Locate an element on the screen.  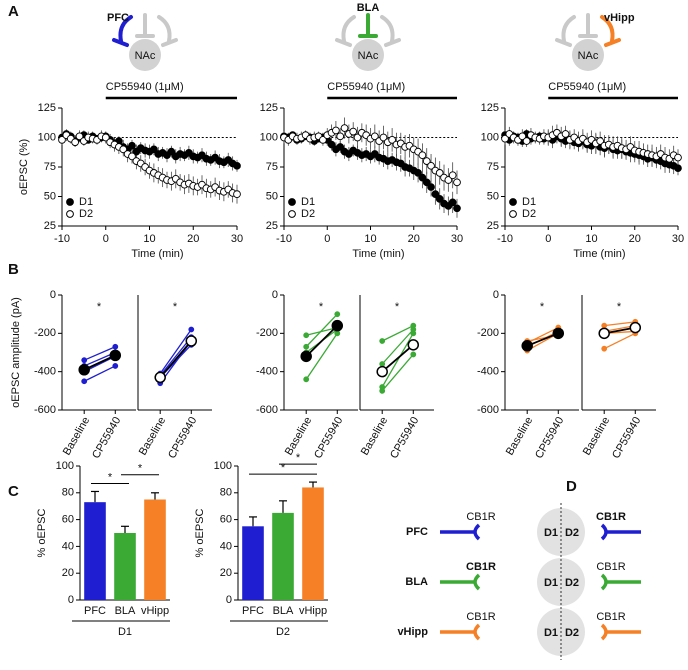
y-axis-label: % oEPSC is located at coordinates (200, 532).